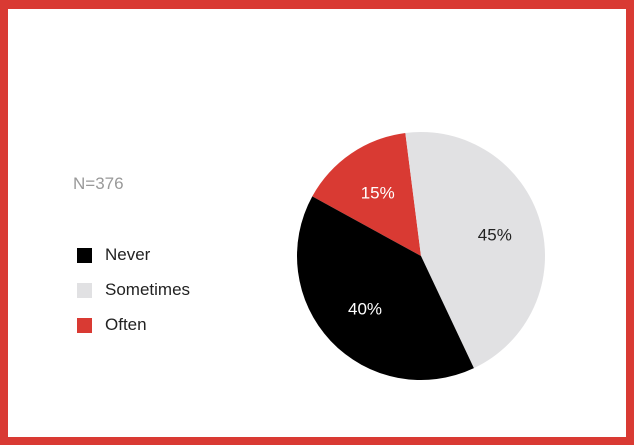 The width and height of the screenshot is (634, 445). I want to click on legend-swatch-often, so click(84, 325).